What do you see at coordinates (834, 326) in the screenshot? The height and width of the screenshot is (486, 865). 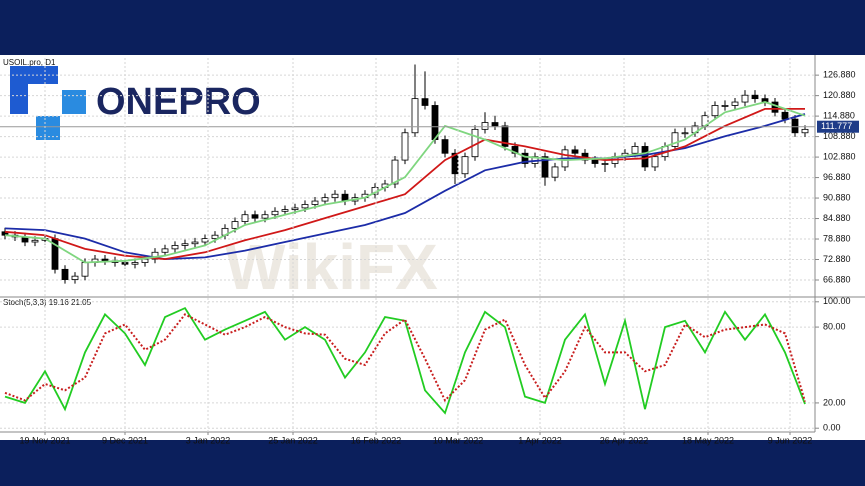 I see `y-tick-label: 80.00` at bounding box center [834, 326].